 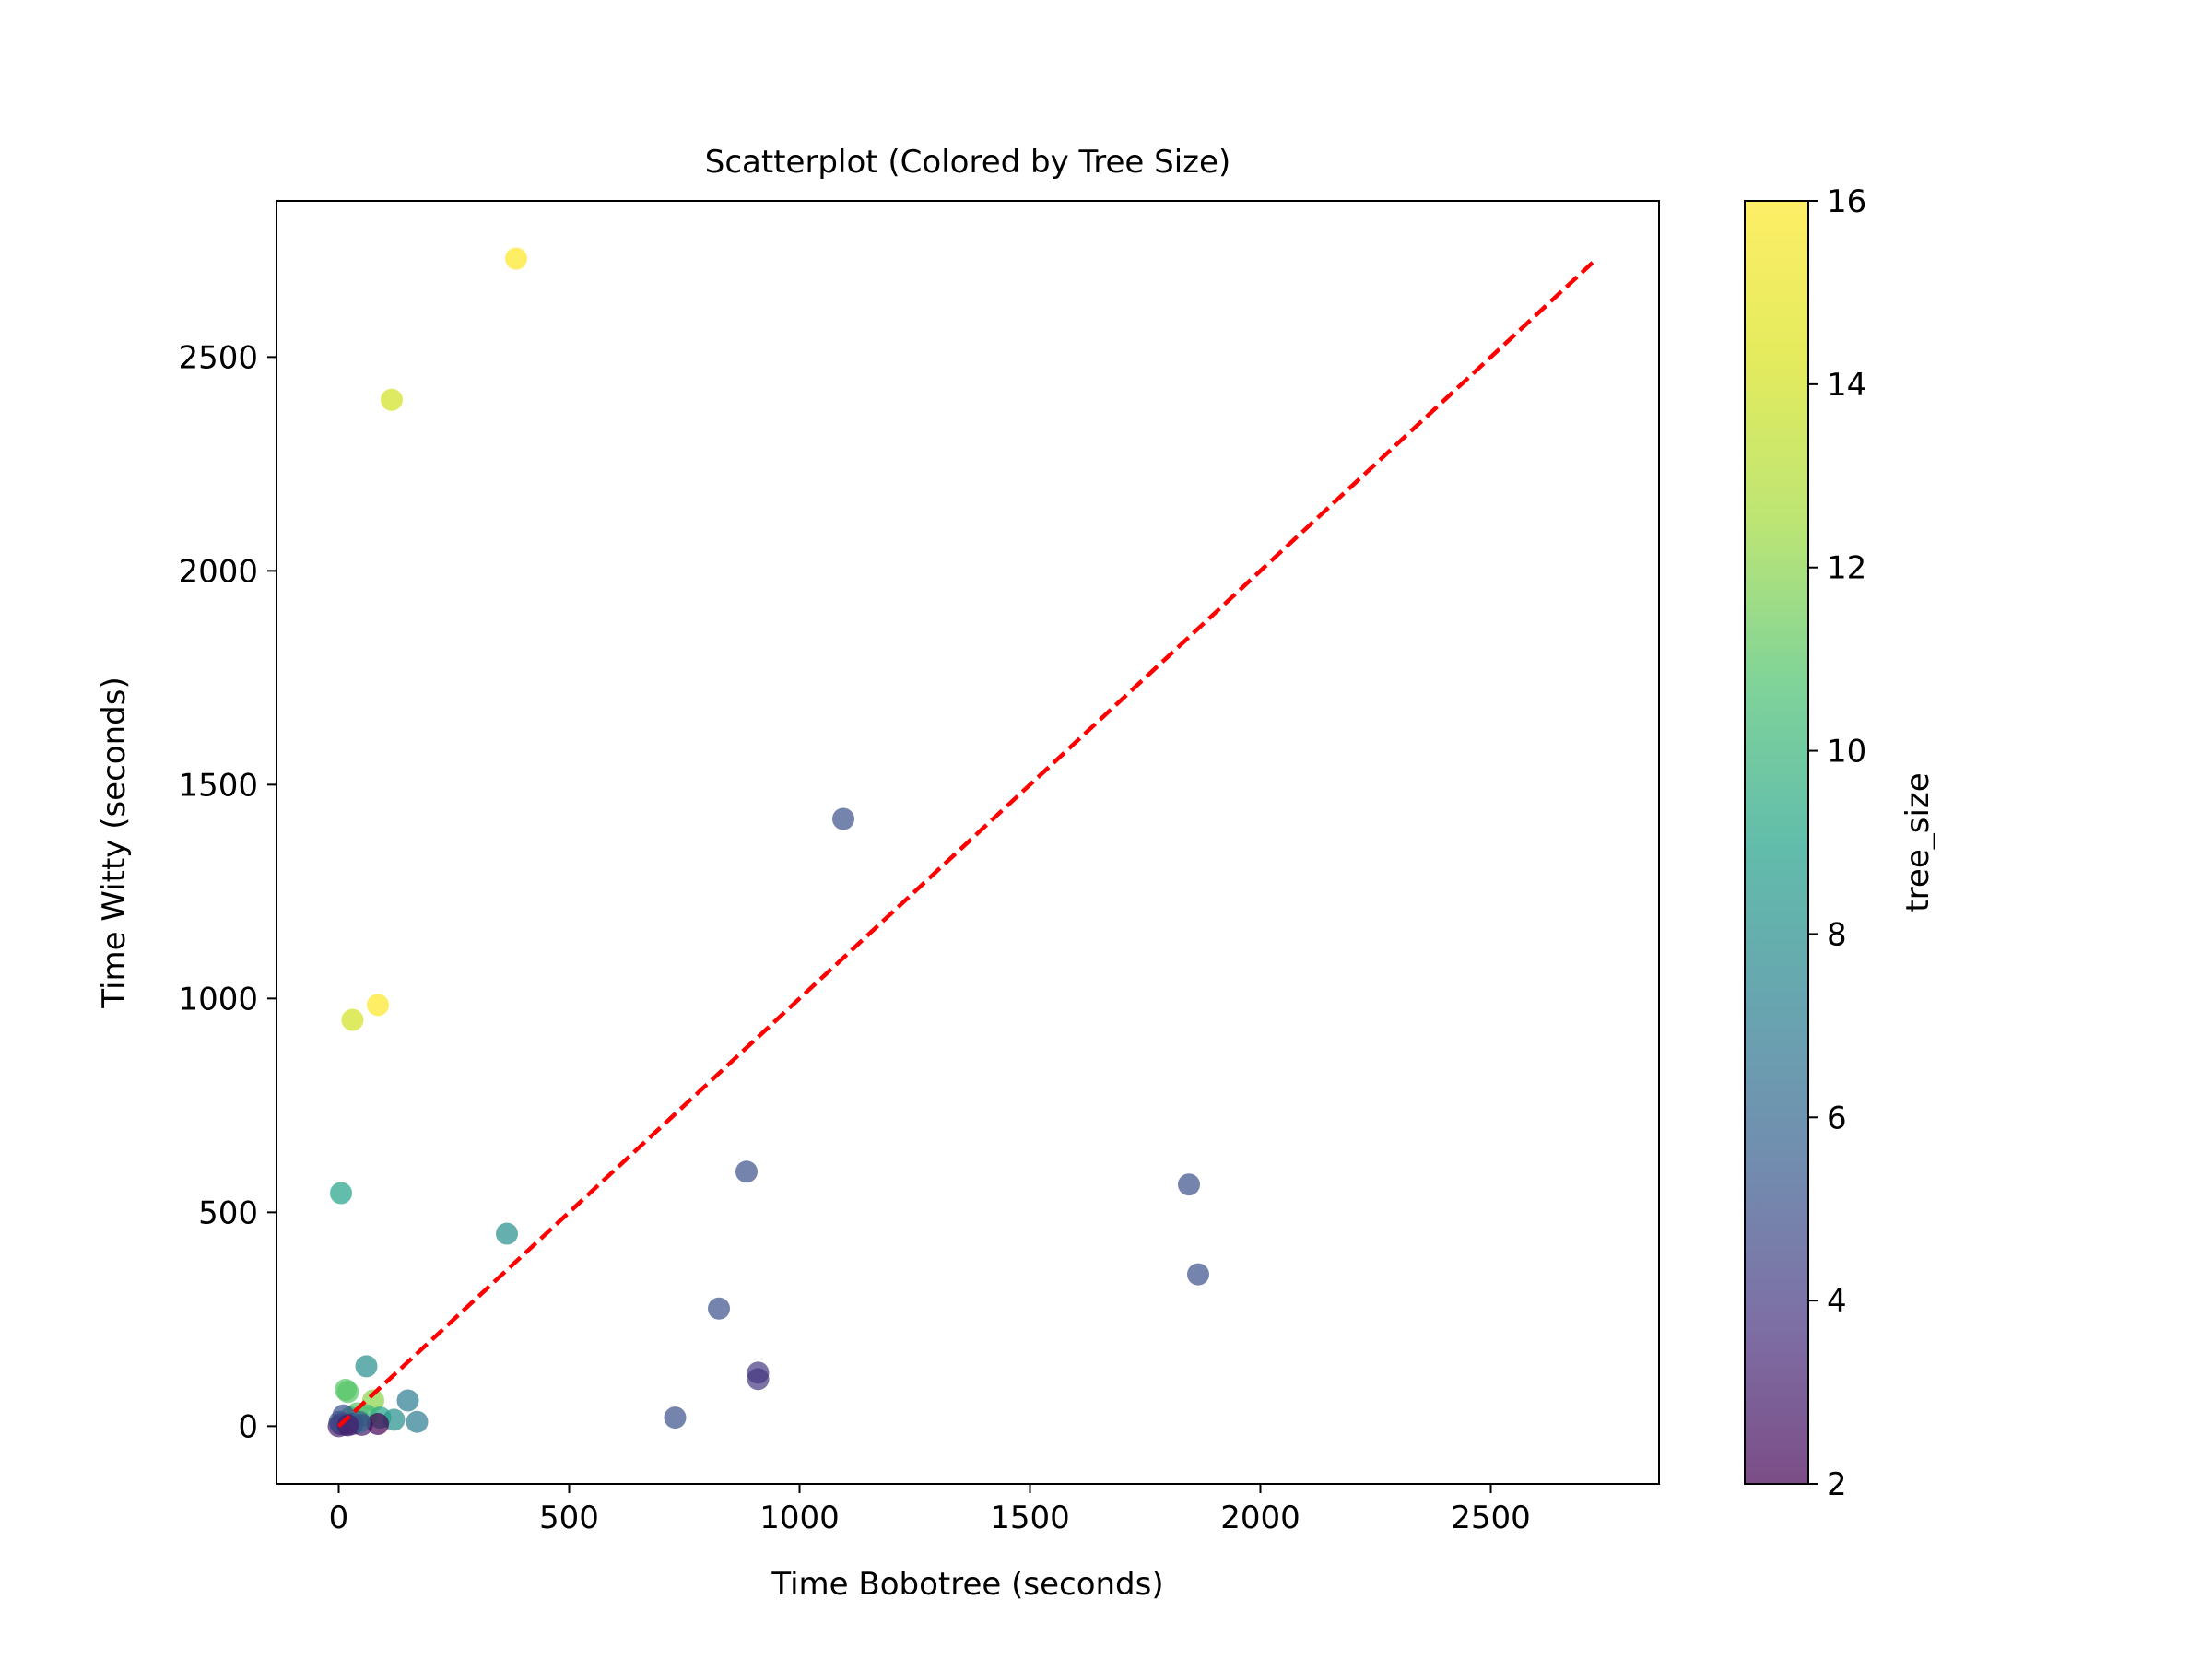 What do you see at coordinates (218, 785) in the screenshot?
I see `y-tick-label: 1500` at bounding box center [218, 785].